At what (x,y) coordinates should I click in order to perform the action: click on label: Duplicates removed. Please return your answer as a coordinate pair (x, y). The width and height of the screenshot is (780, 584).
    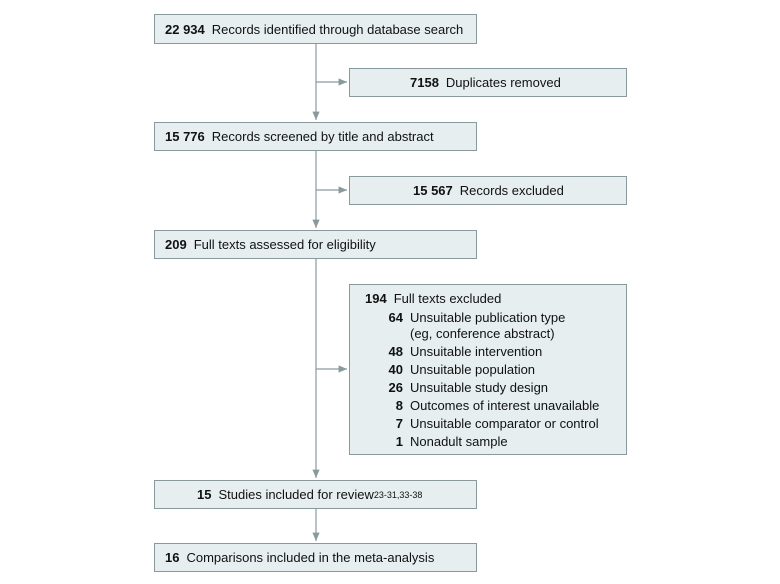
    Looking at the image, I should click on (503, 82).